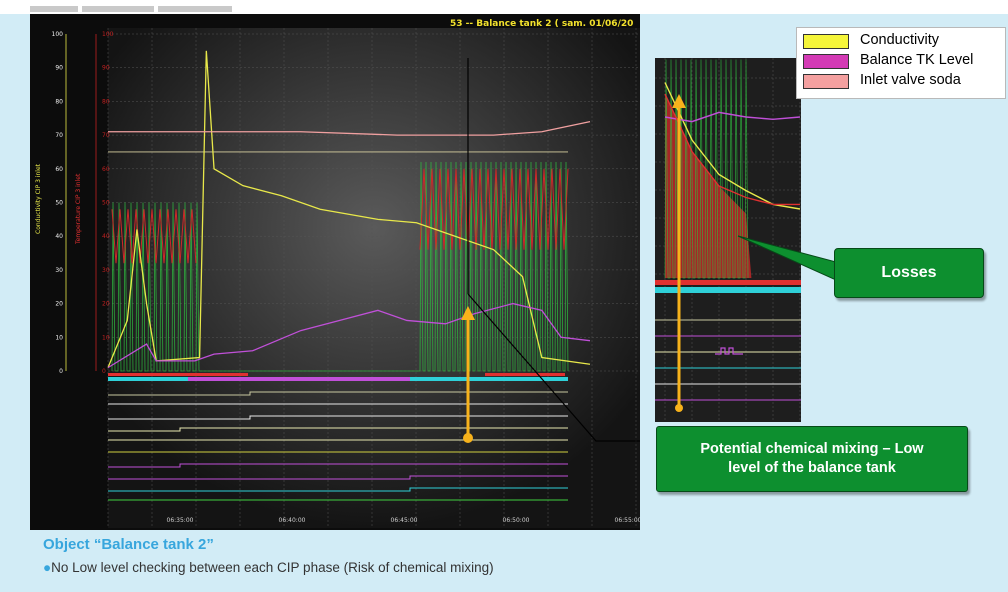 The image size is (1008, 592). What do you see at coordinates (59, 169) in the screenshot?
I see `y-tick-label: 60` at bounding box center [59, 169].